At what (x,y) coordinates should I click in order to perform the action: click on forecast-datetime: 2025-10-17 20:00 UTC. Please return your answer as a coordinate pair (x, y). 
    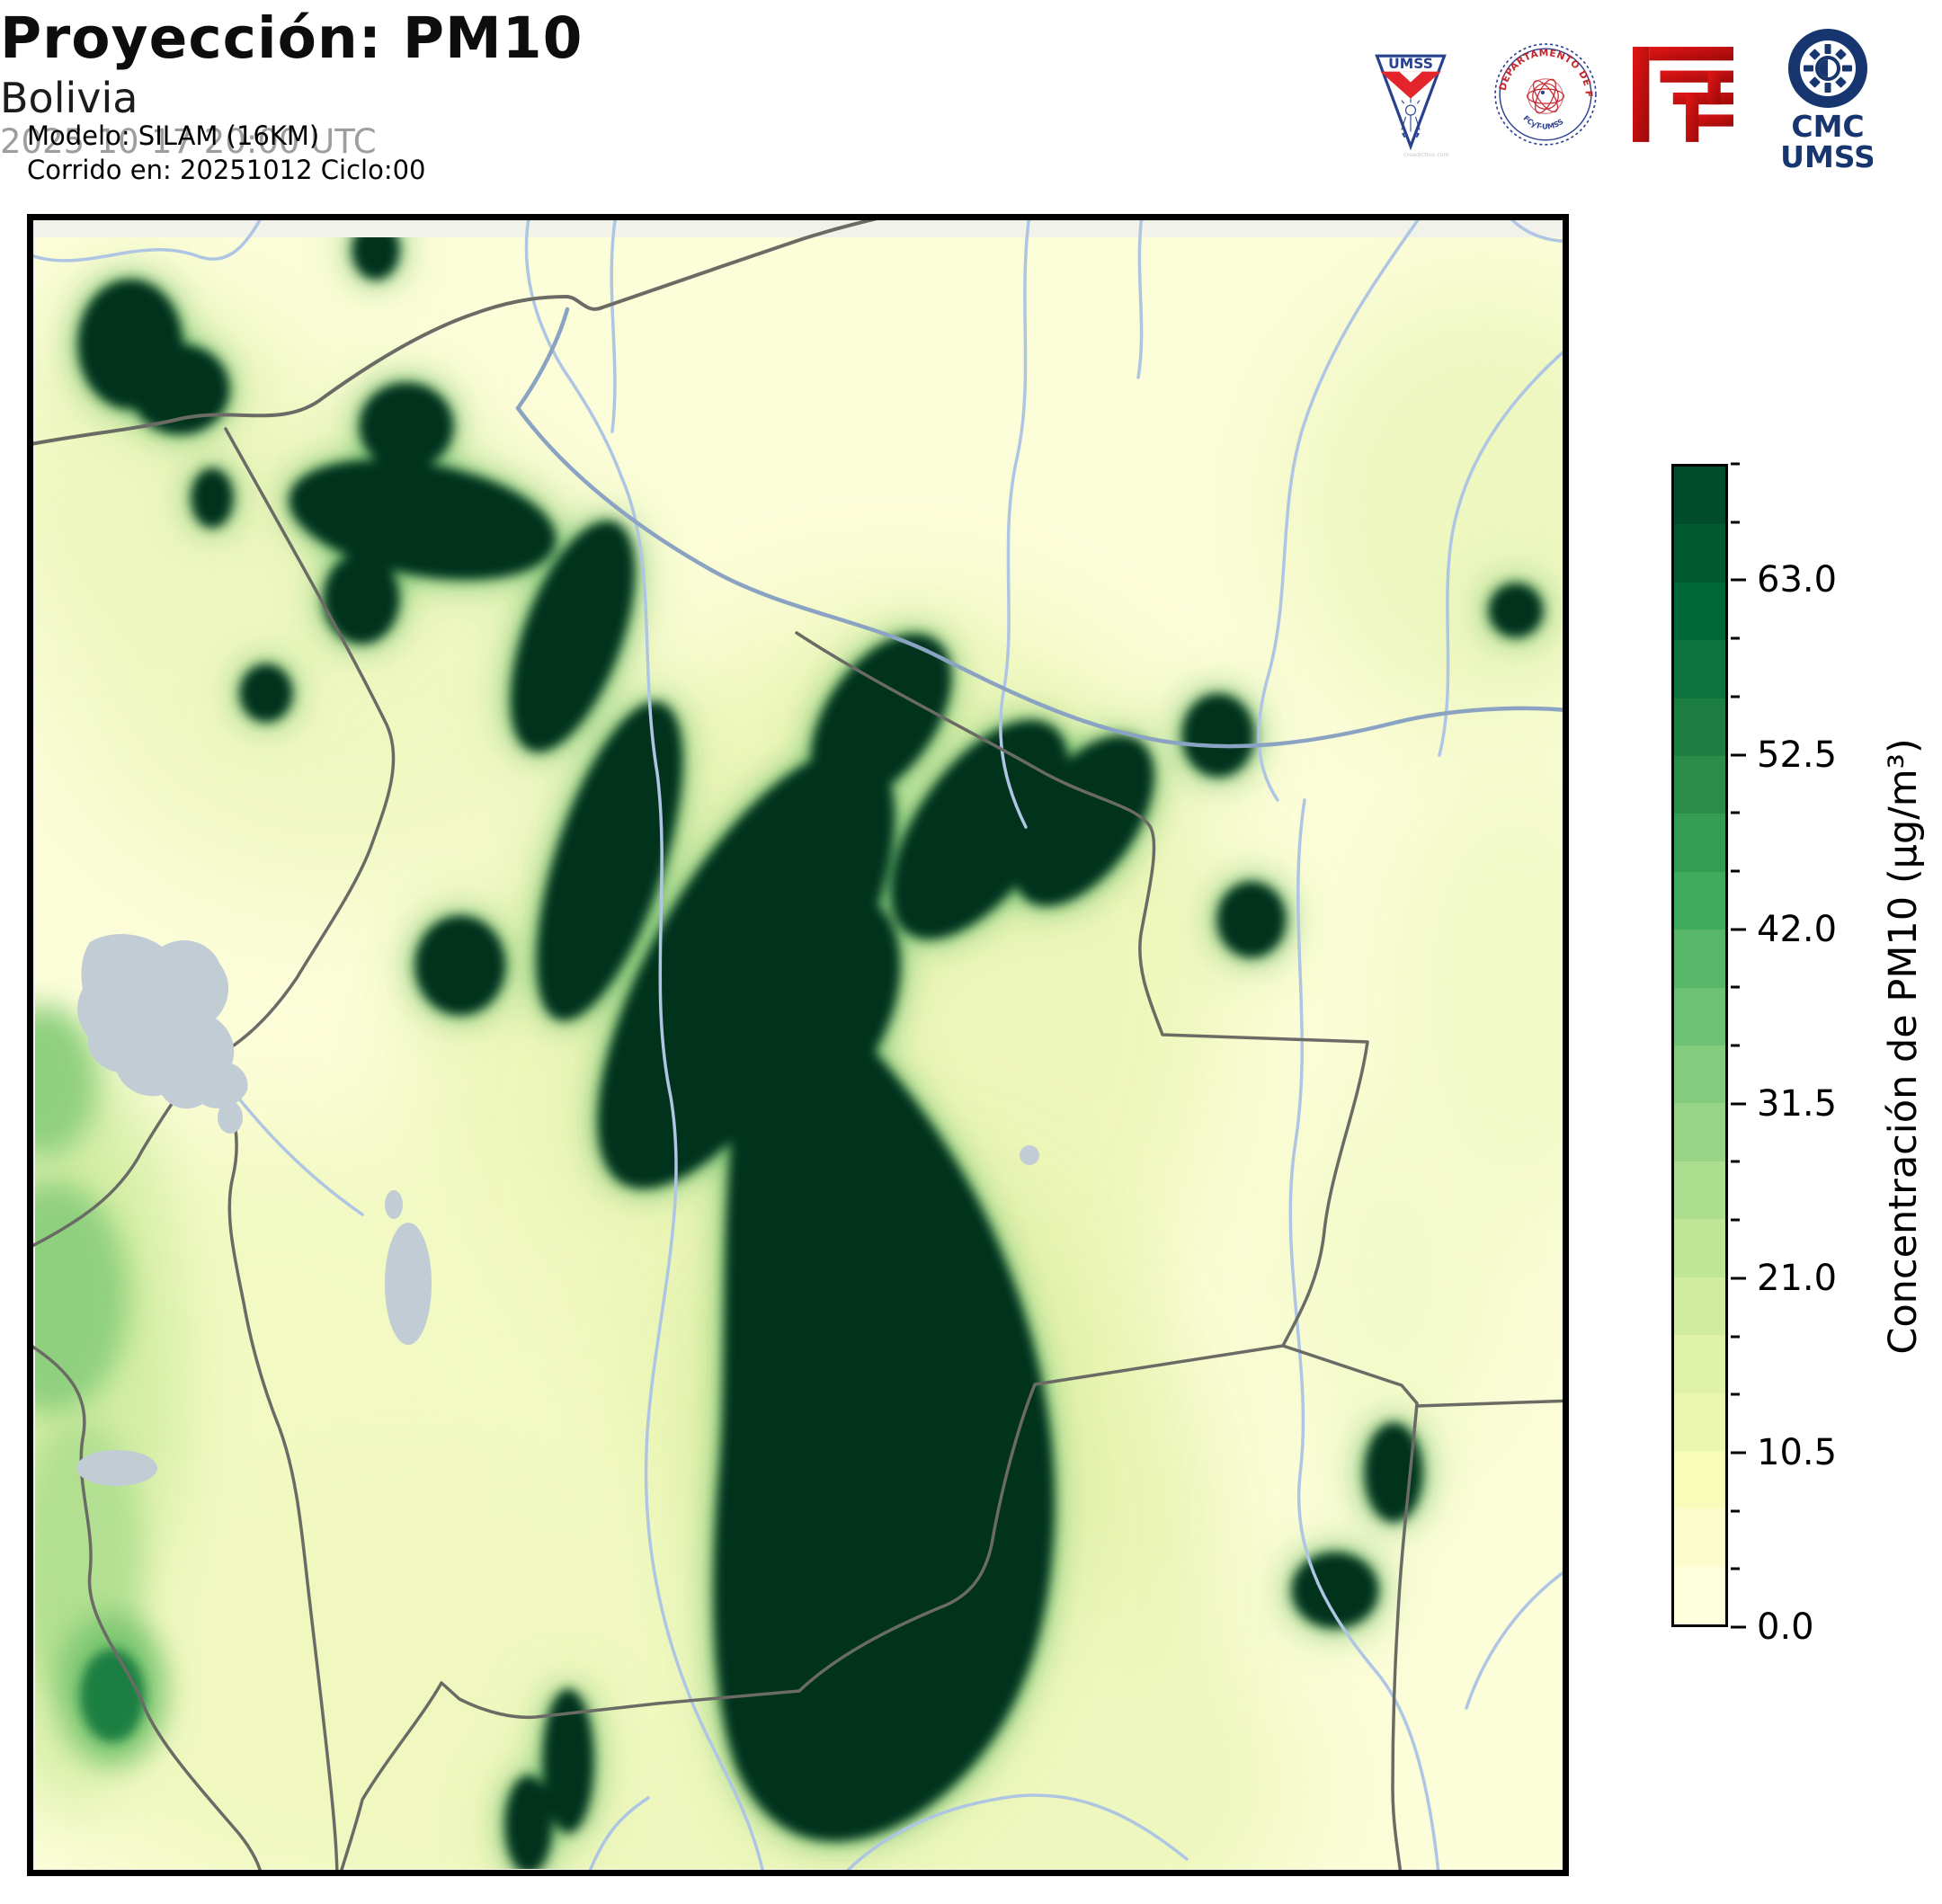
    Looking at the image, I should click on (188, 141).